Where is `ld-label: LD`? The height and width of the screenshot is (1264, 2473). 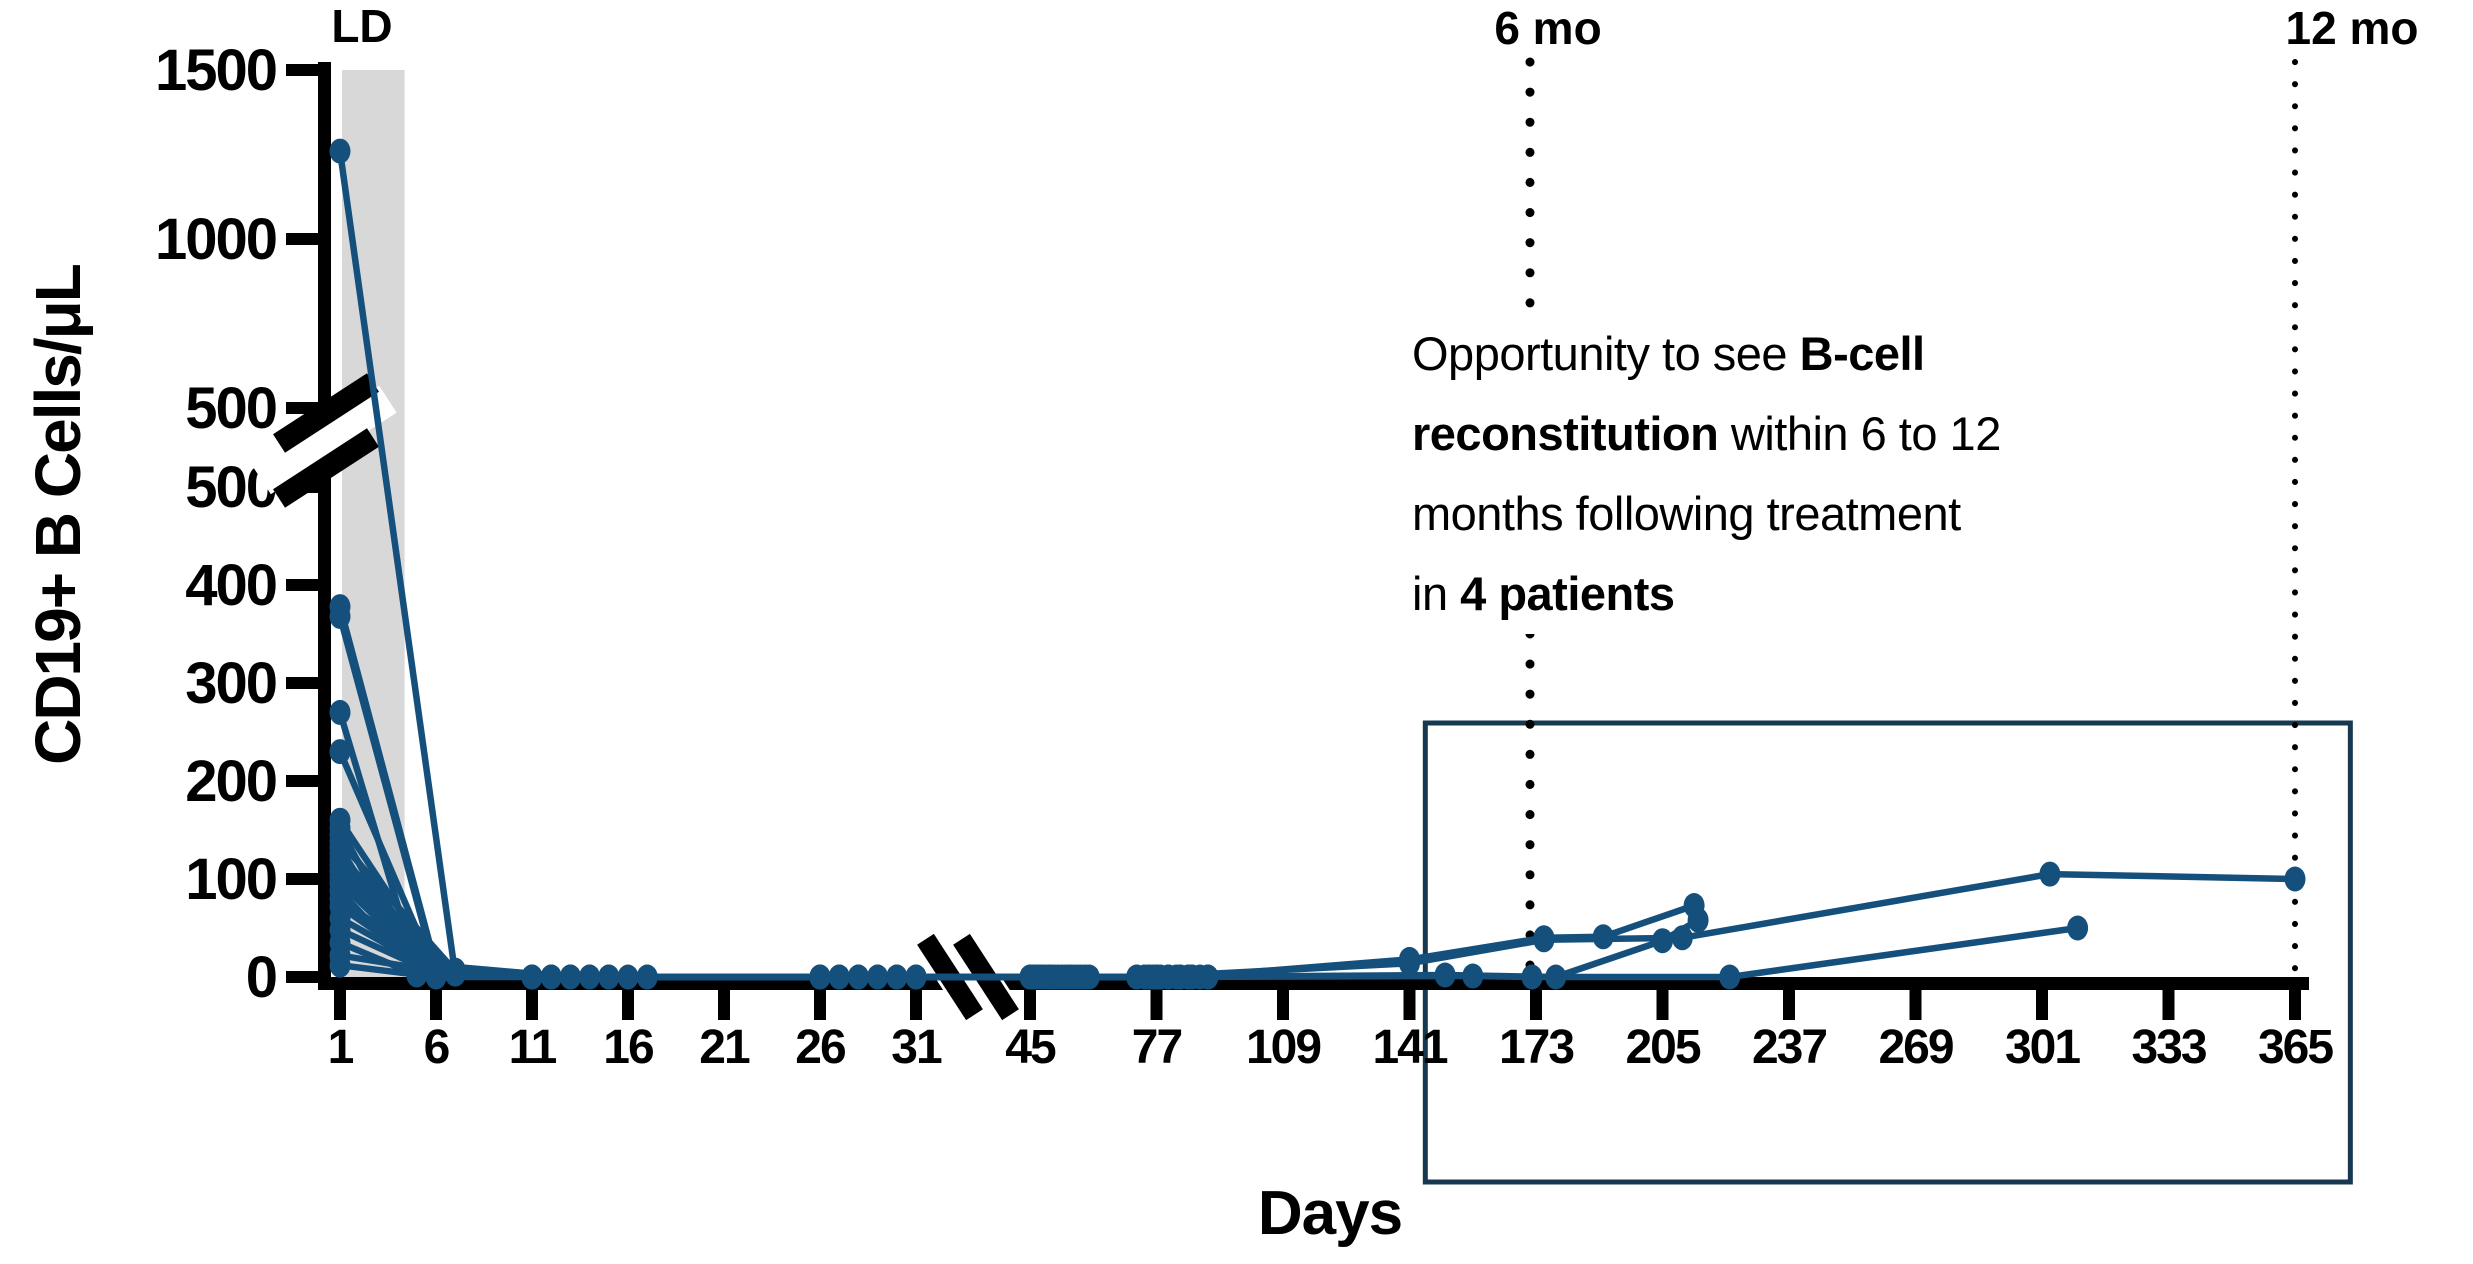
ld-label: LD is located at coordinates (361, 26).